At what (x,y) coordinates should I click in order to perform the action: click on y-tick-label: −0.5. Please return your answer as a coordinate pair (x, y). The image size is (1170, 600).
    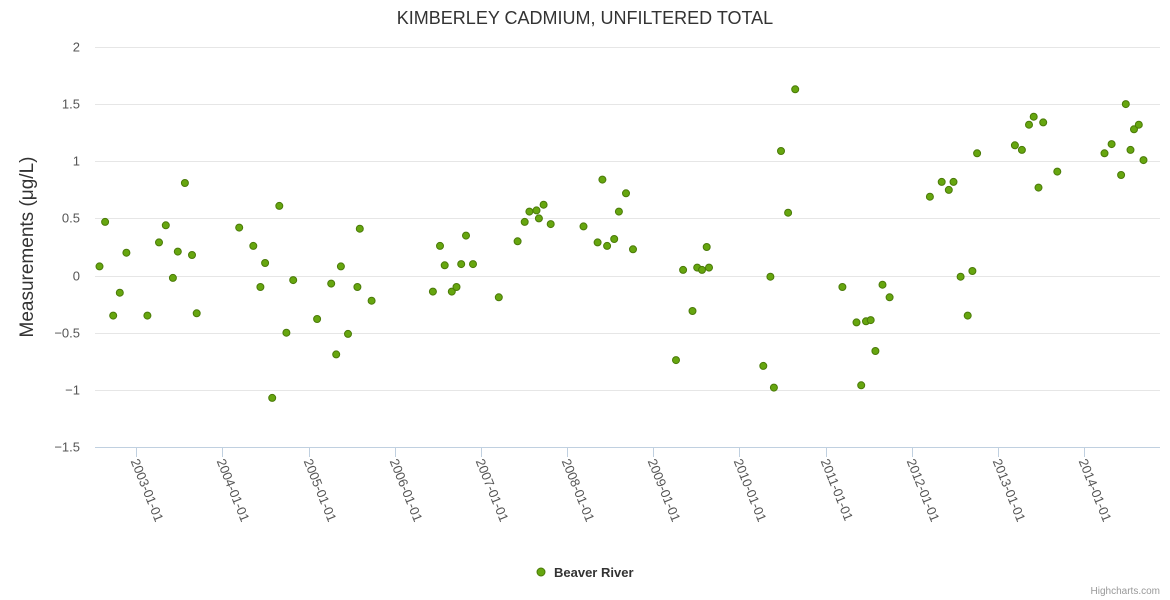
    Looking at the image, I should click on (67, 333).